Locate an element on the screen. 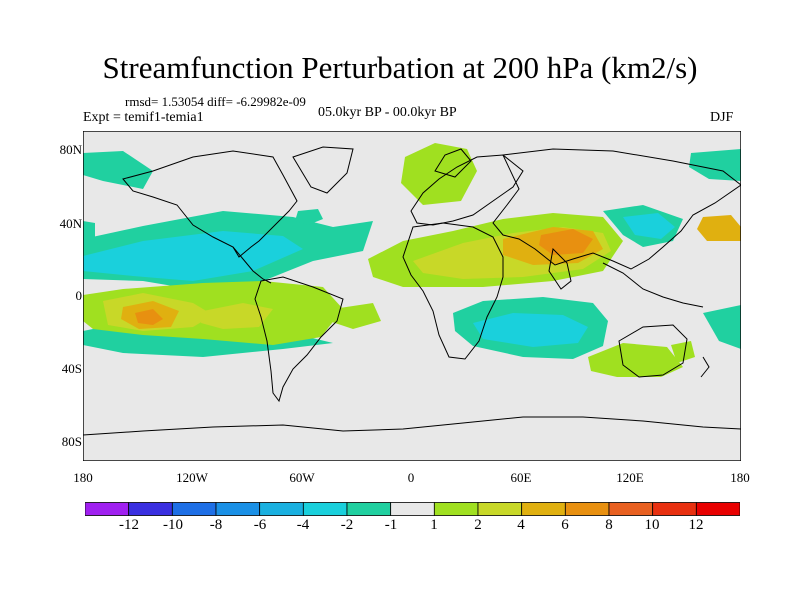 This screenshot has height=600, width=800. lon-label-180w: 180 is located at coordinates (83, 477).